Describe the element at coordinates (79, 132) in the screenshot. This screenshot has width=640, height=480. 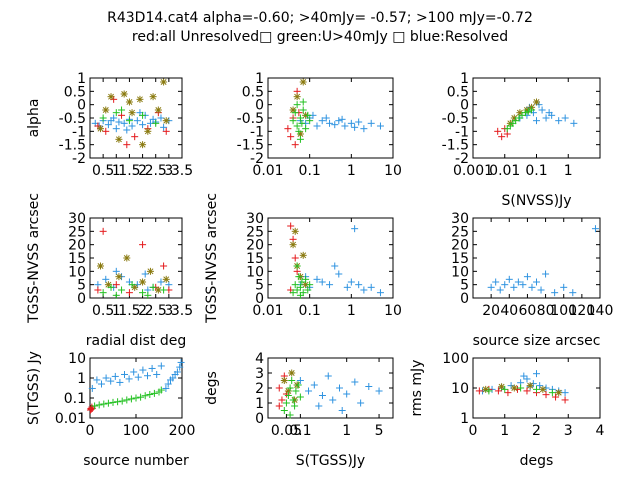
I see `y-tick-label: -1` at that location.